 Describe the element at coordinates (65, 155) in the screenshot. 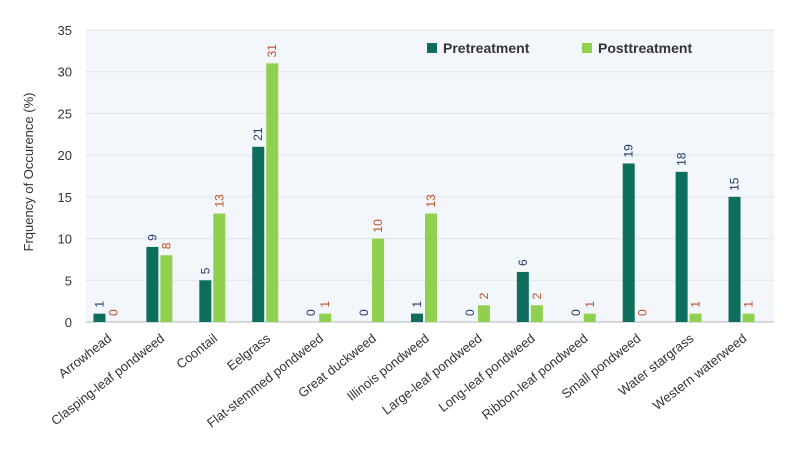

I see `y-tick-label: 20` at that location.